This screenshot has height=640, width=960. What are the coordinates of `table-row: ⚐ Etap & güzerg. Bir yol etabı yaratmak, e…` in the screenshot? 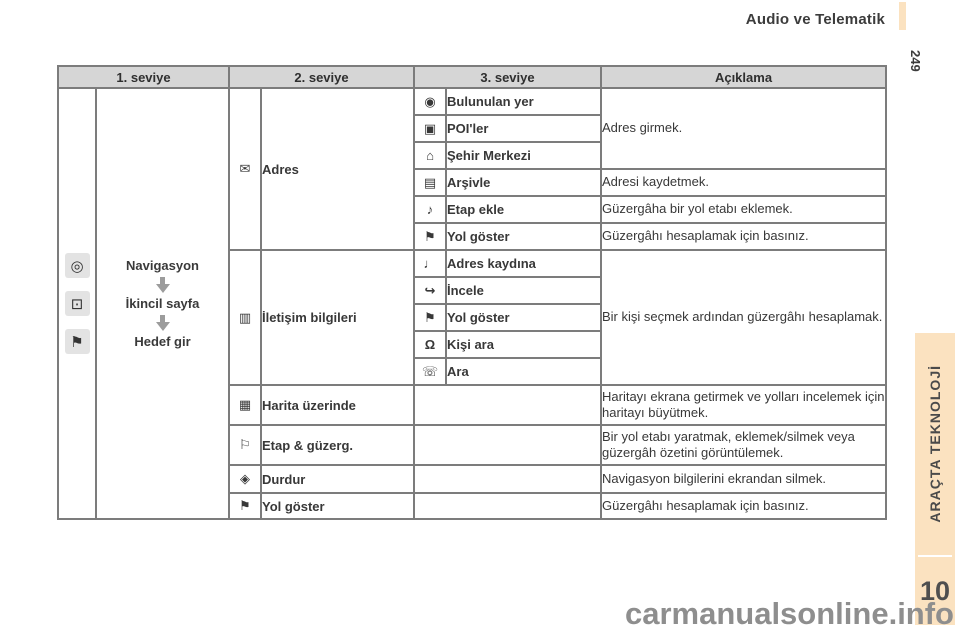 It's located at (472, 445).